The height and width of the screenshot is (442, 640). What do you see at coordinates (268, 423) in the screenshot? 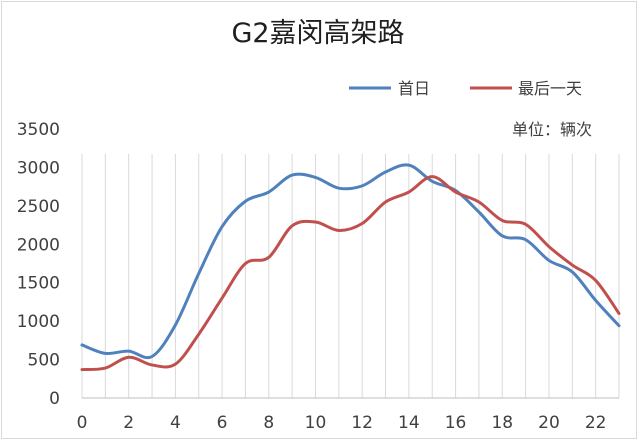
I see `x-tick-label: 8` at bounding box center [268, 423].